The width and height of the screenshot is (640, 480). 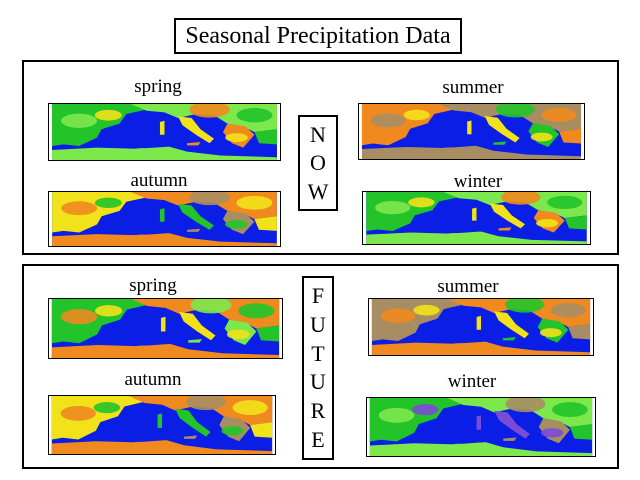 What do you see at coordinates (471, 131) in the screenshot?
I see `now-summer-map` at bounding box center [471, 131].